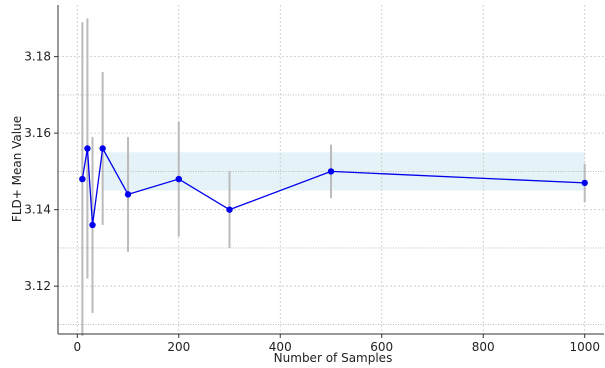 The height and width of the screenshot is (368, 605). Describe the element at coordinates (77, 347) in the screenshot. I see `x-tick-label: 0` at that location.